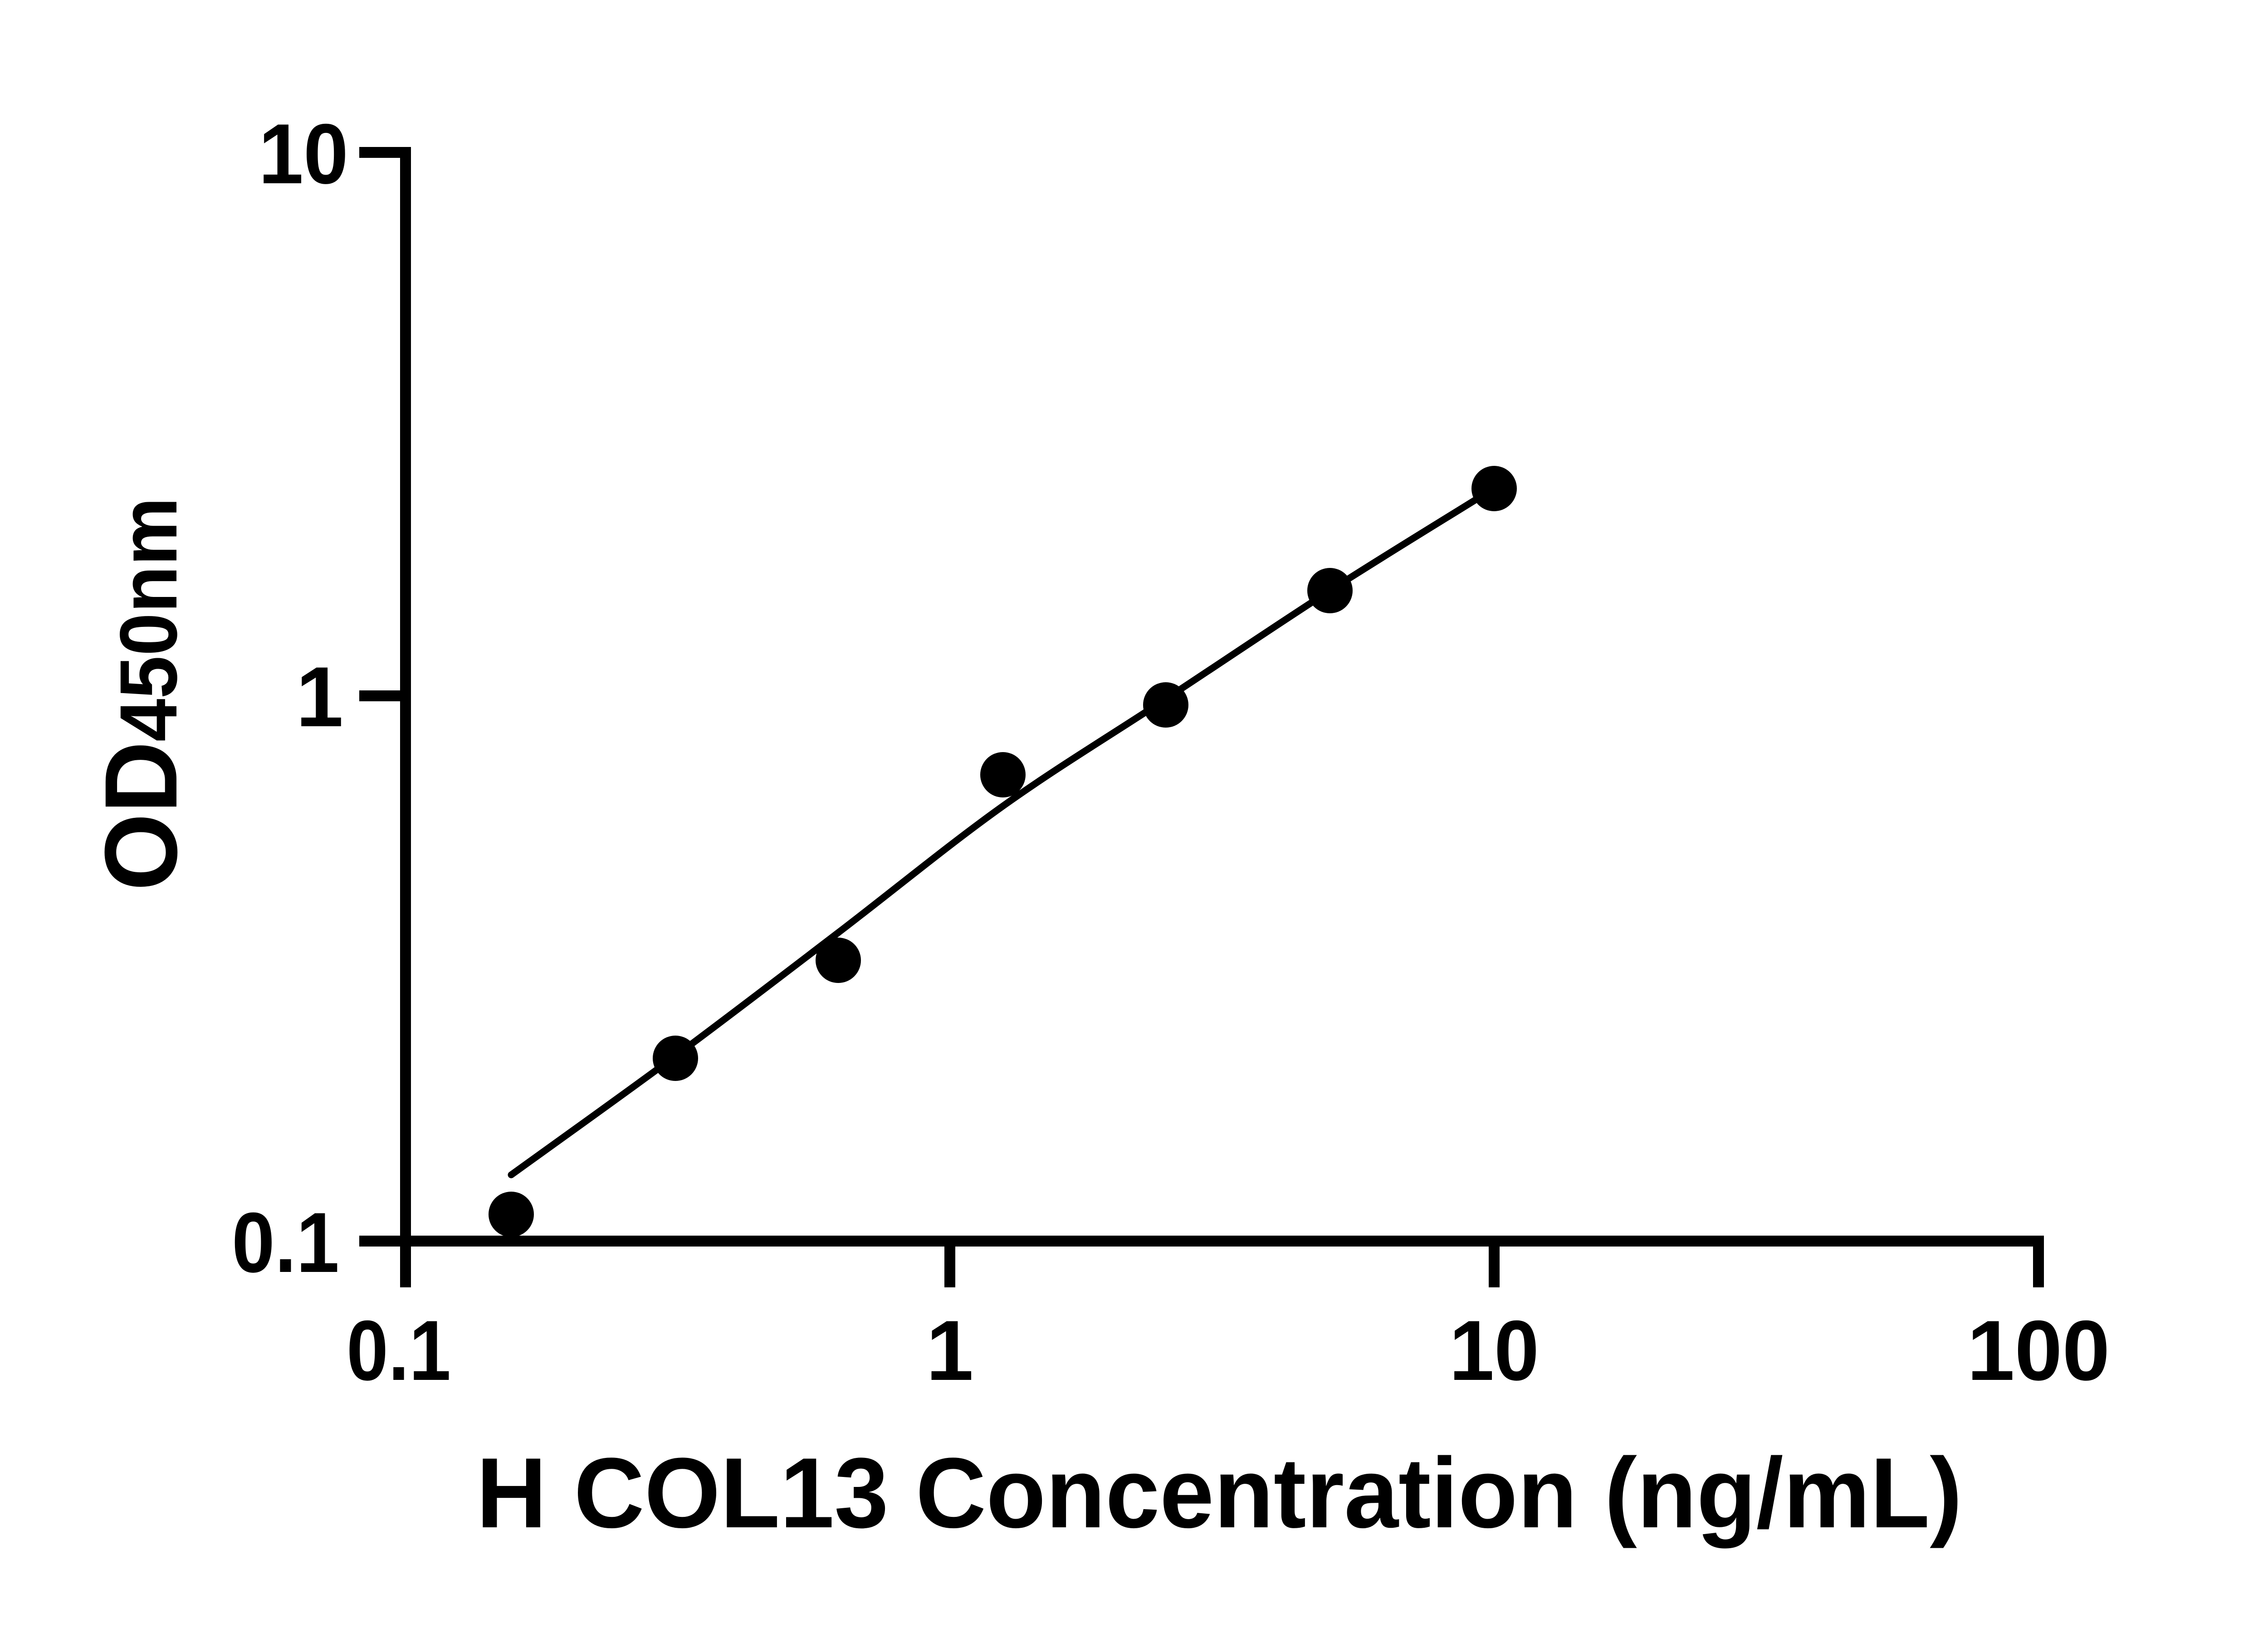 Image resolution: width=2268 pixels, height=1633 pixels. I want to click on svg-text: 100, so click(2038, 1350).